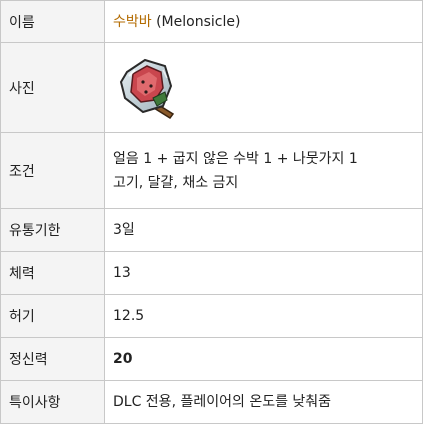  Describe the element at coordinates (52, 170) in the screenshot. I see `label-recipe: 조건` at that location.